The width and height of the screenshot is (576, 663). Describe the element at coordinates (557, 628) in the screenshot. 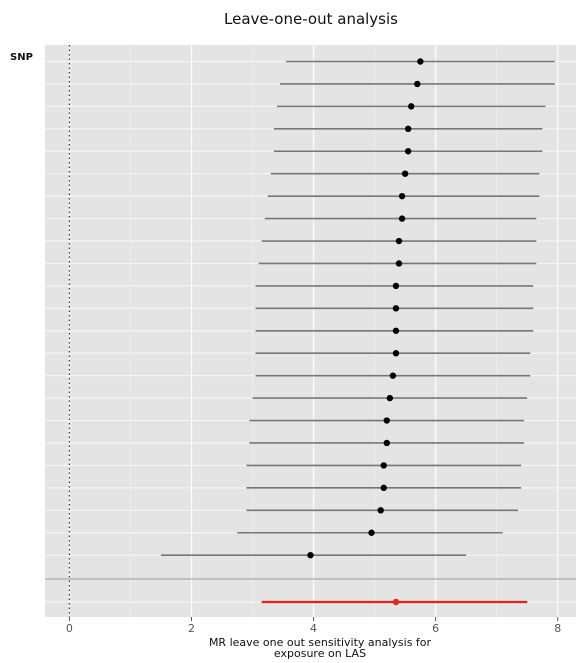

I see `x-tick-label: 8` at that location.